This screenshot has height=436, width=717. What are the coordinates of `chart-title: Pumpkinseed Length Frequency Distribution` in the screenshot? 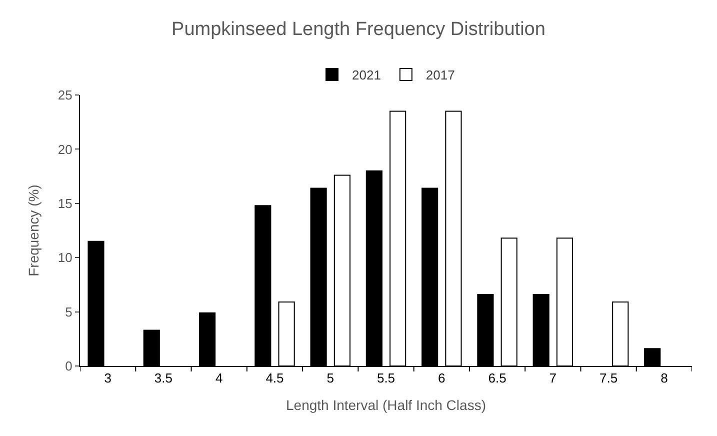 It's located at (359, 29).